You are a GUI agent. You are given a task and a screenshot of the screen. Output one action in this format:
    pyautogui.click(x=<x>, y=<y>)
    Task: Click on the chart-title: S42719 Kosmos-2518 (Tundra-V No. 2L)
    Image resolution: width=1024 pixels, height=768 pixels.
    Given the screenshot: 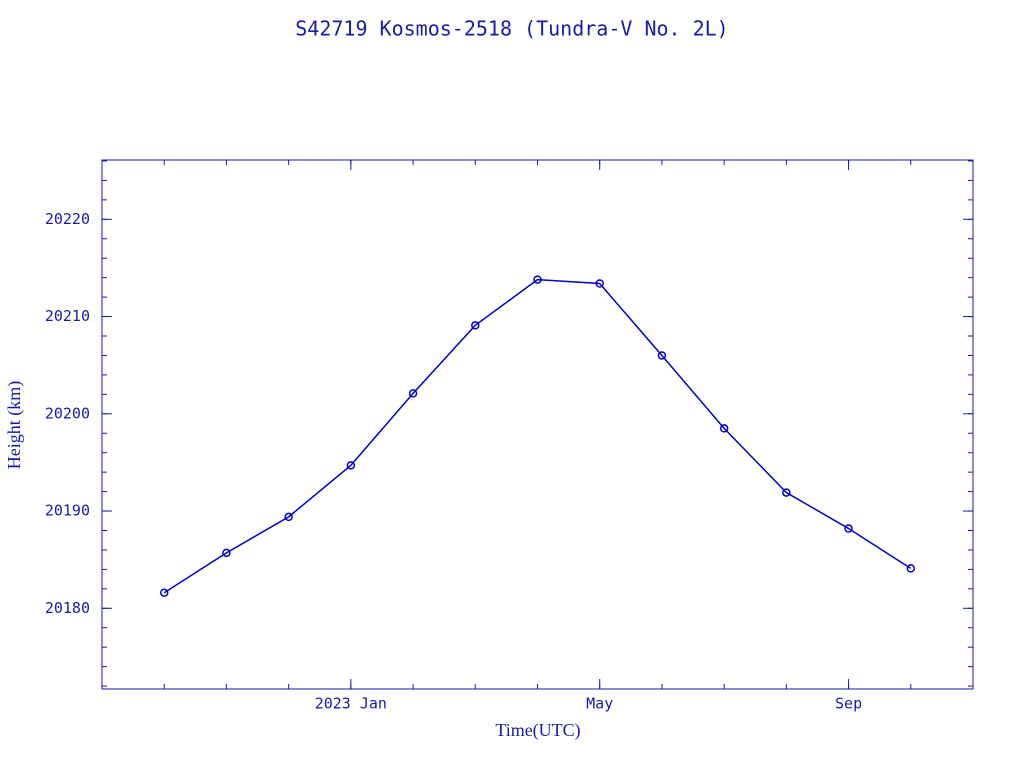 What is the action you would take?
    pyautogui.click(x=511, y=29)
    